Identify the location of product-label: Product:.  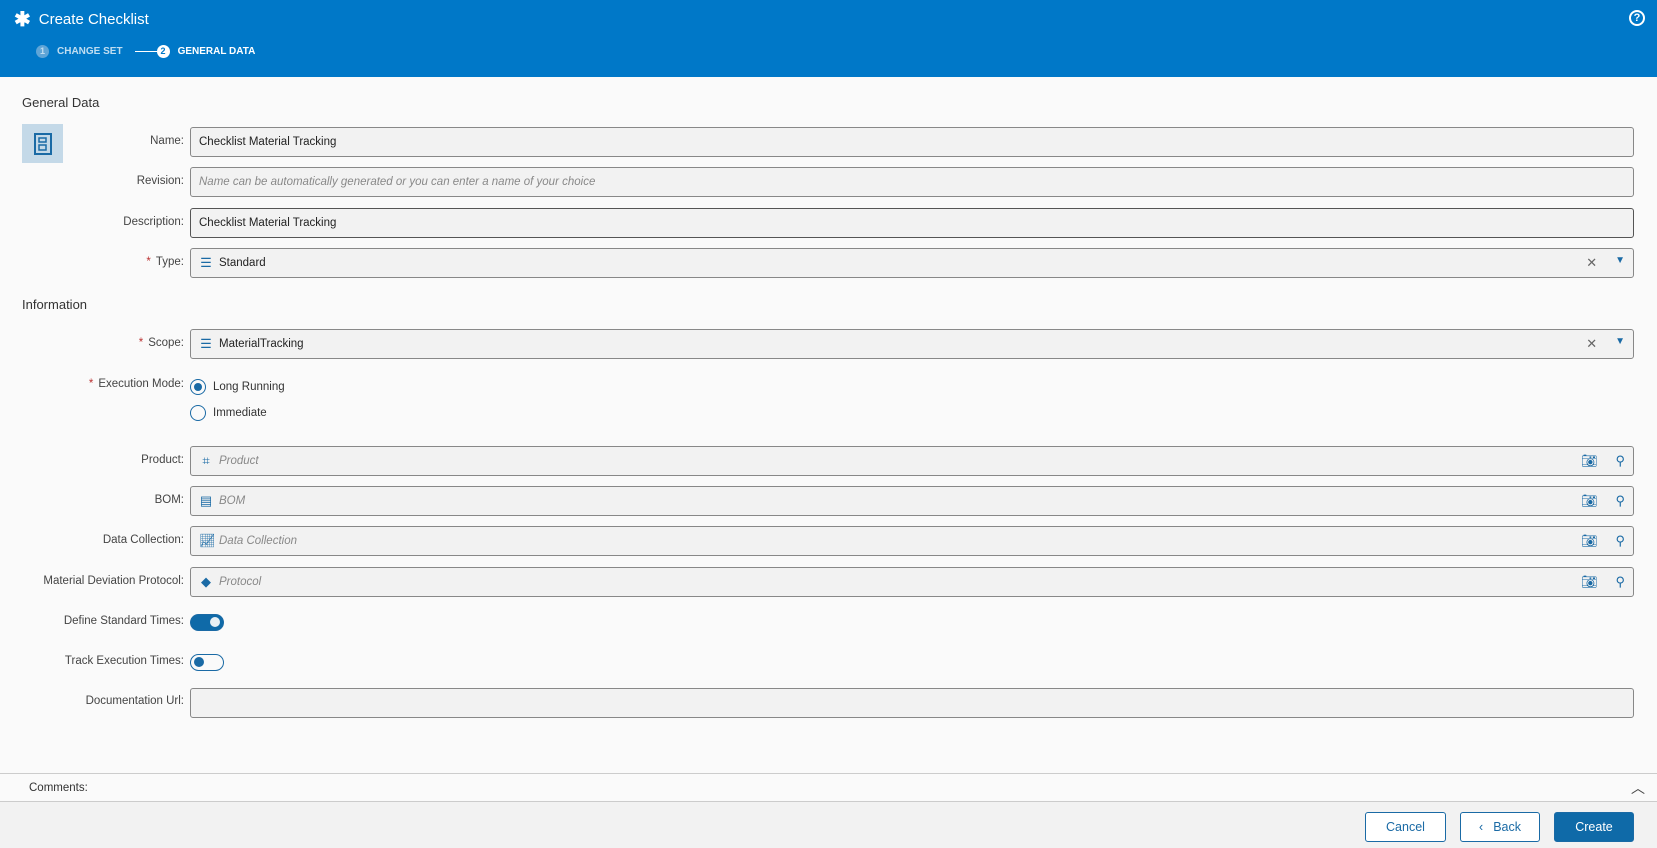
(162, 460).